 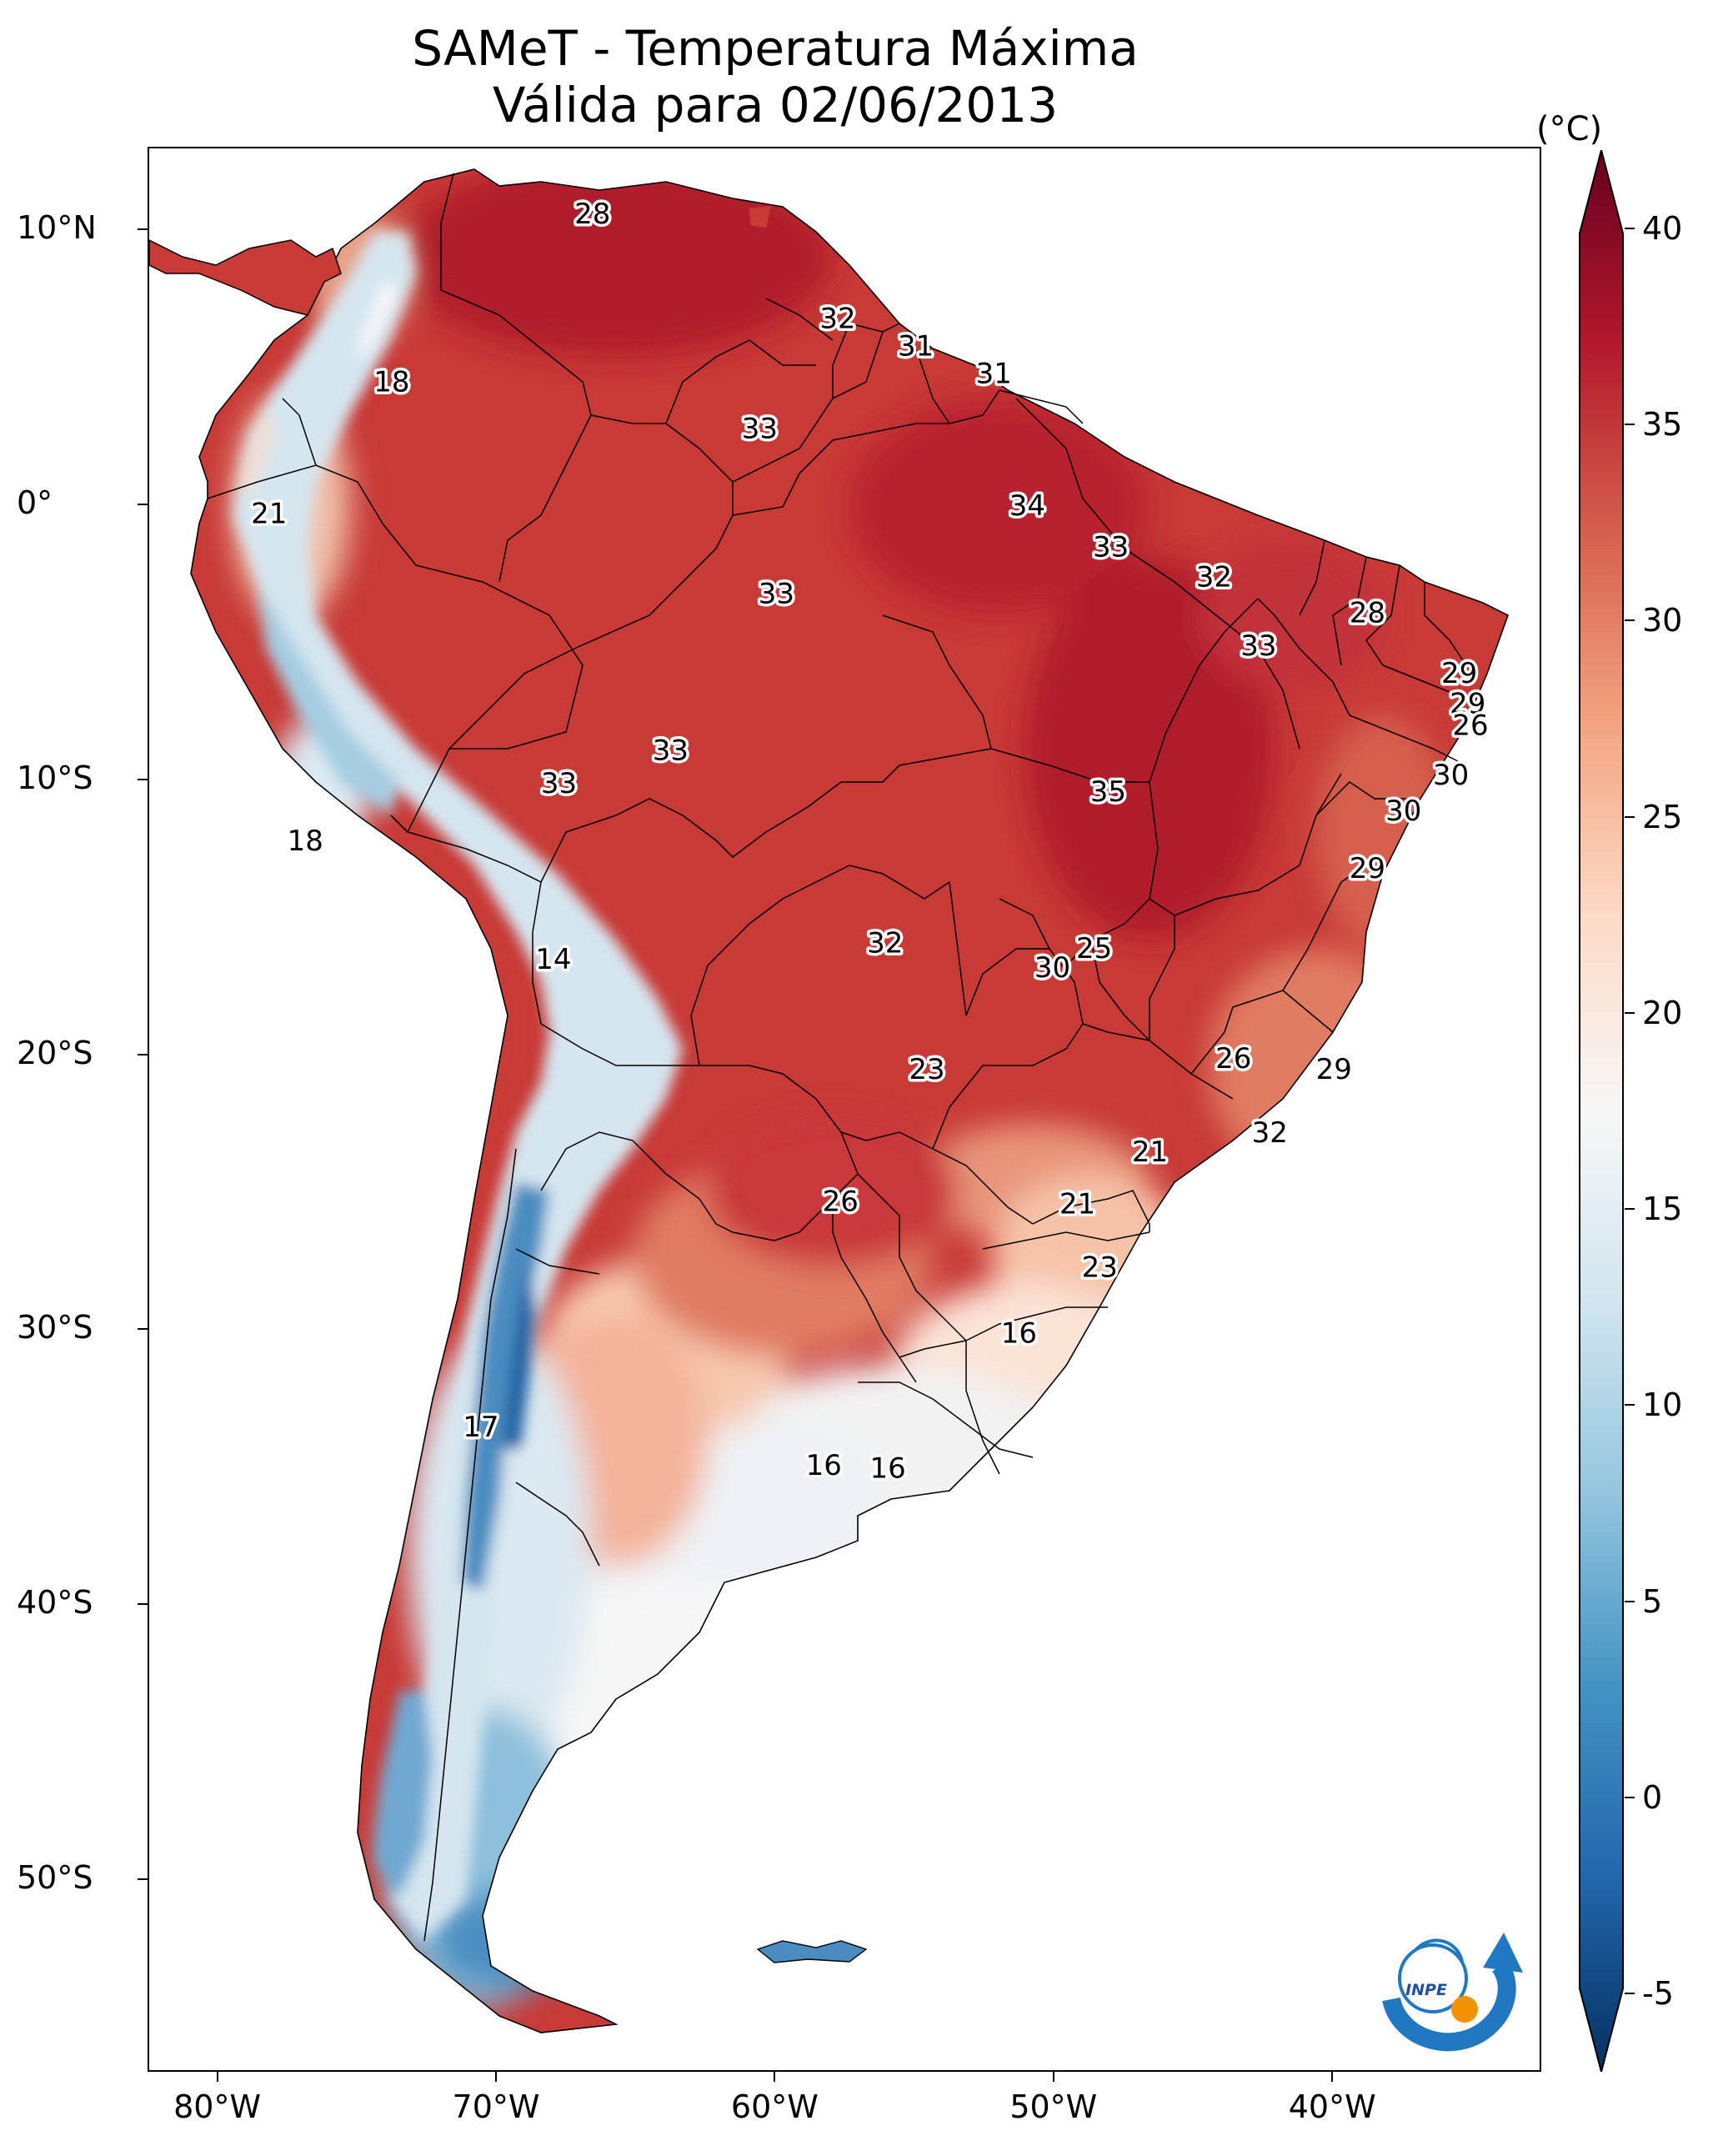 What do you see at coordinates (1658, 1993) in the screenshot?
I see `colorbar-tick-label: -5` at bounding box center [1658, 1993].